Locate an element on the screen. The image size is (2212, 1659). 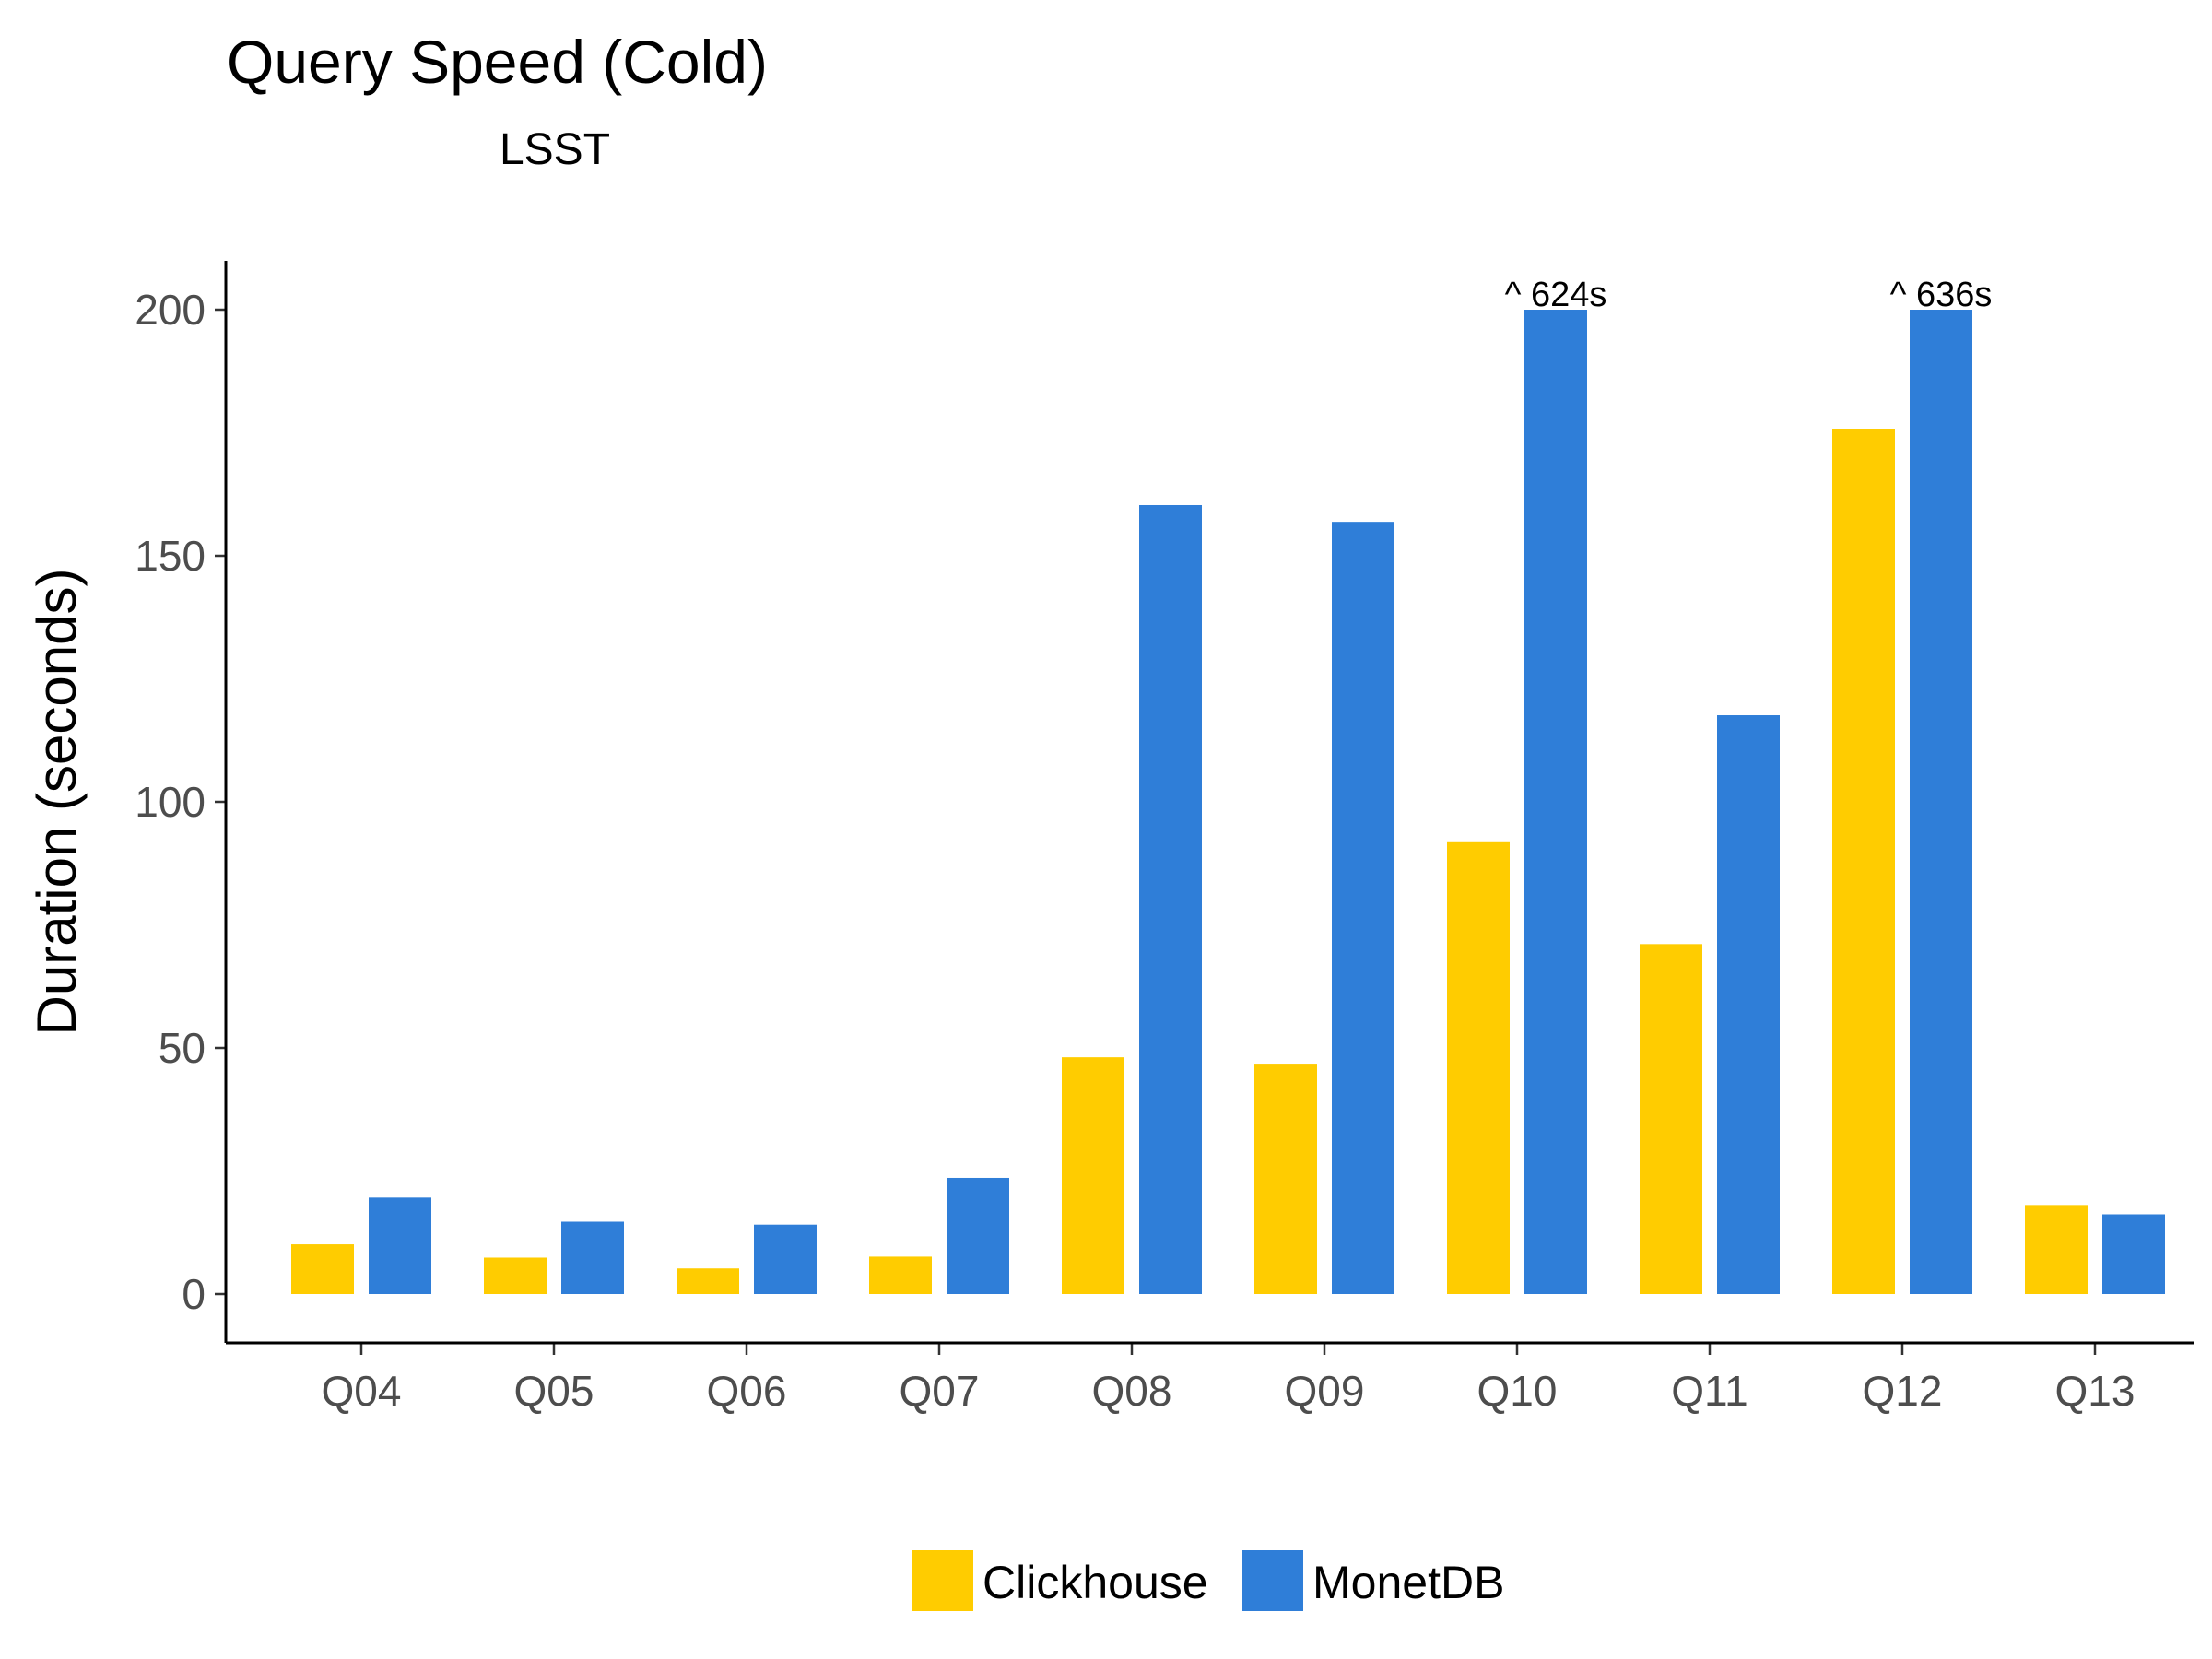
y-axis-label: Duration (seconds) is located at coordinates (57, 802).